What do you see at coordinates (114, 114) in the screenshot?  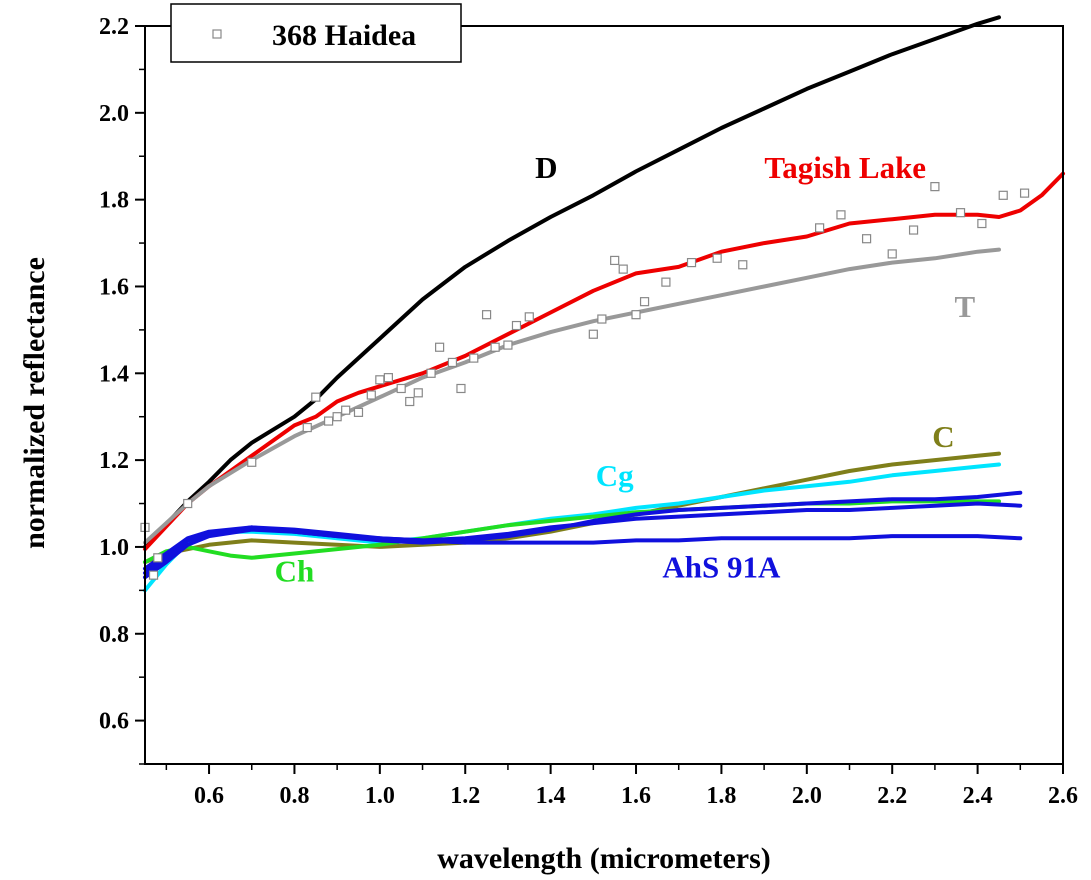 I see `y-tick-label: 2.0` at bounding box center [114, 114].